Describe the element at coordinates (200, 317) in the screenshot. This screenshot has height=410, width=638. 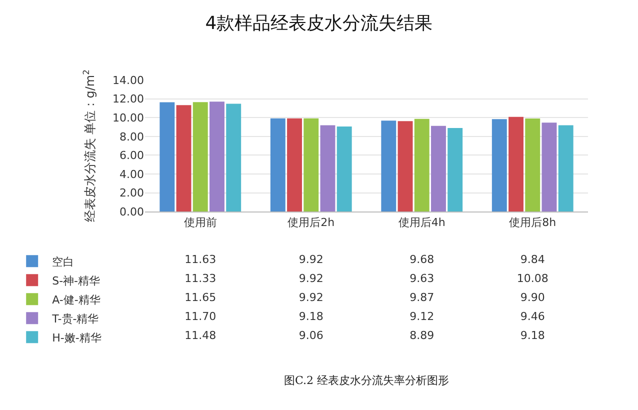
I see `data-label: 11.70` at that location.